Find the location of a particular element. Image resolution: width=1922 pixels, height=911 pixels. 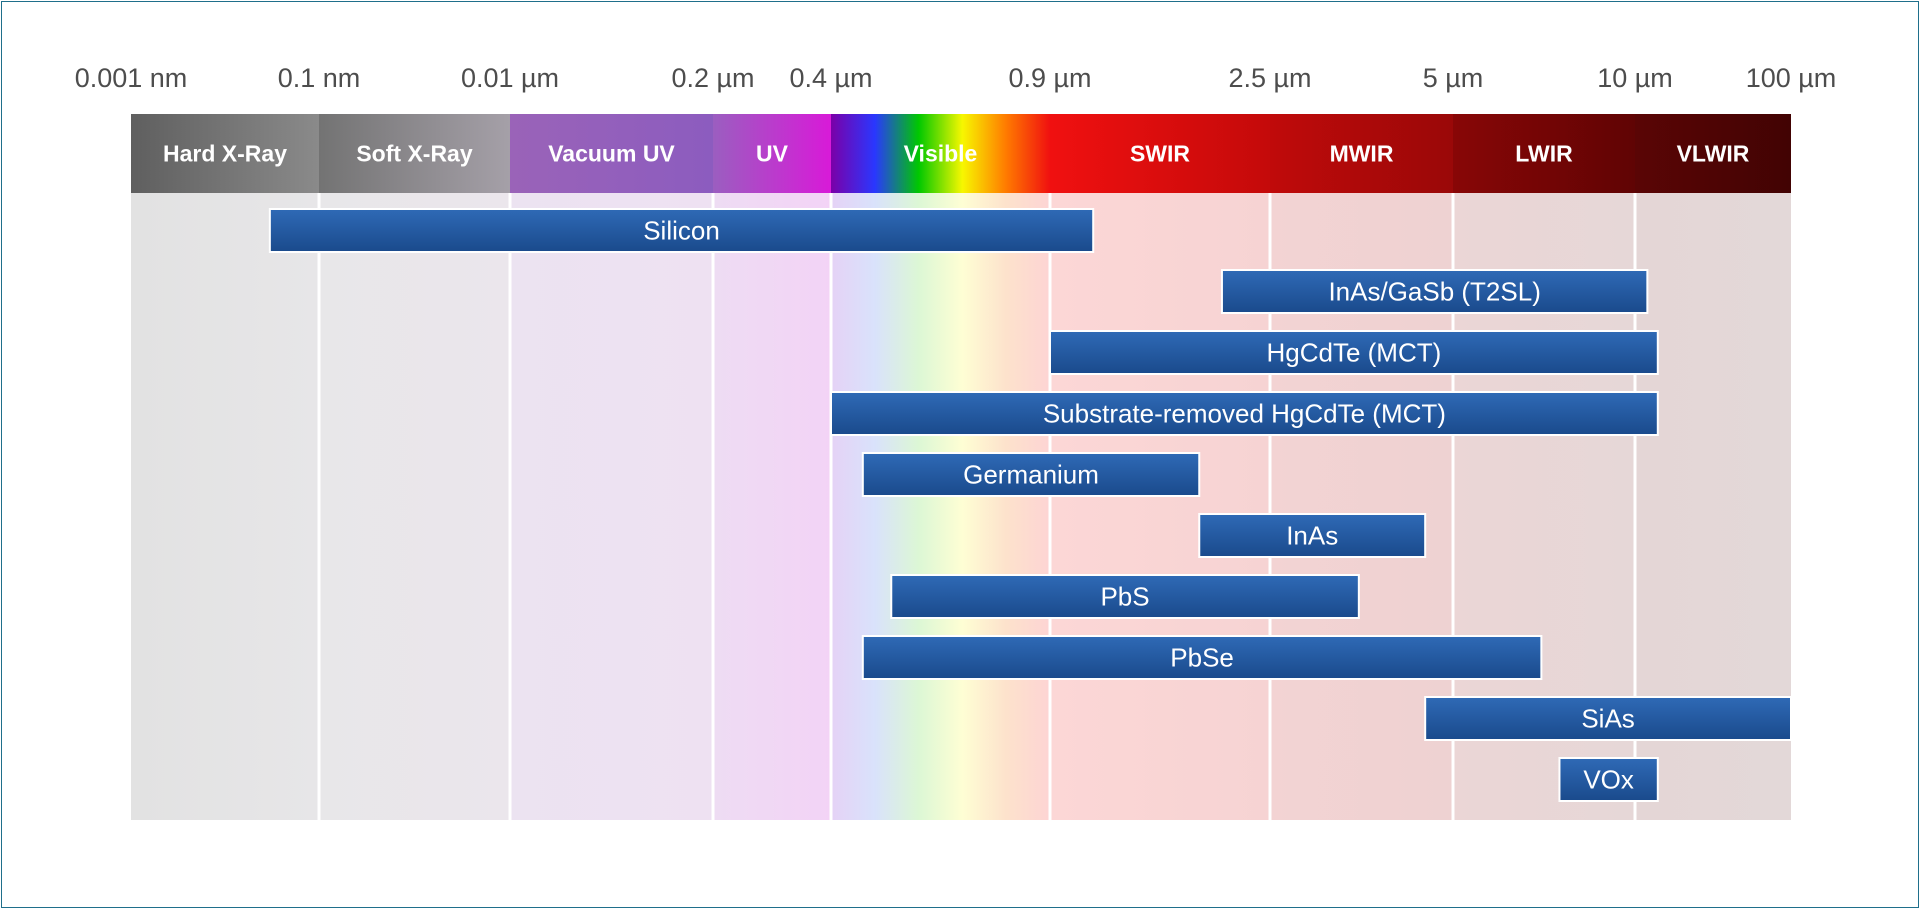

band-label-mwir: MWIR is located at coordinates (1362, 154).